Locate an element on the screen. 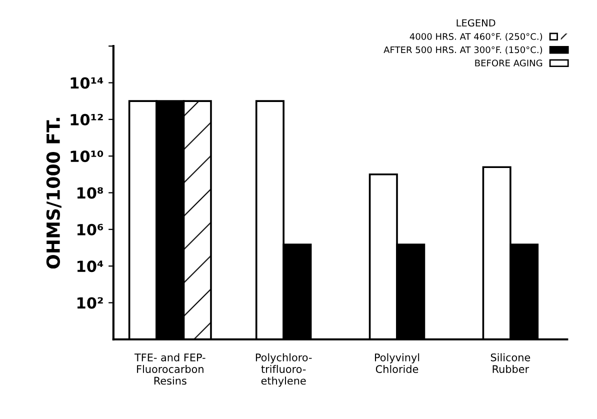  legend-label: AFTER 500 HRS. AT 300°F. (150°C.) is located at coordinates (463, 50).